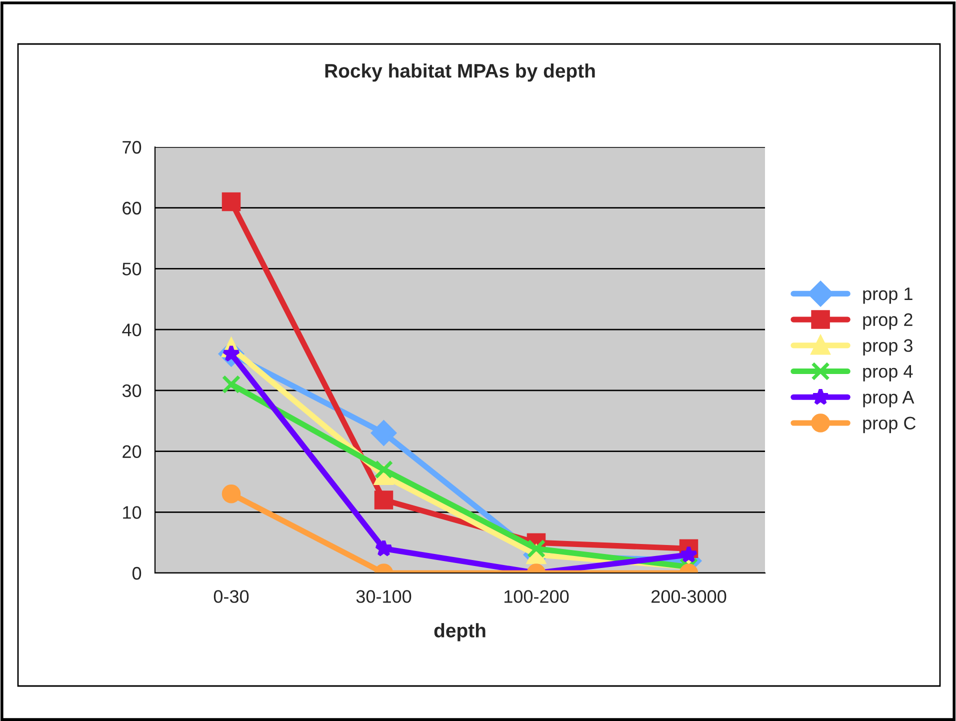 Image resolution: width=956 pixels, height=721 pixels. What do you see at coordinates (888, 373) in the screenshot?
I see `legend-label: prop 4` at bounding box center [888, 373].